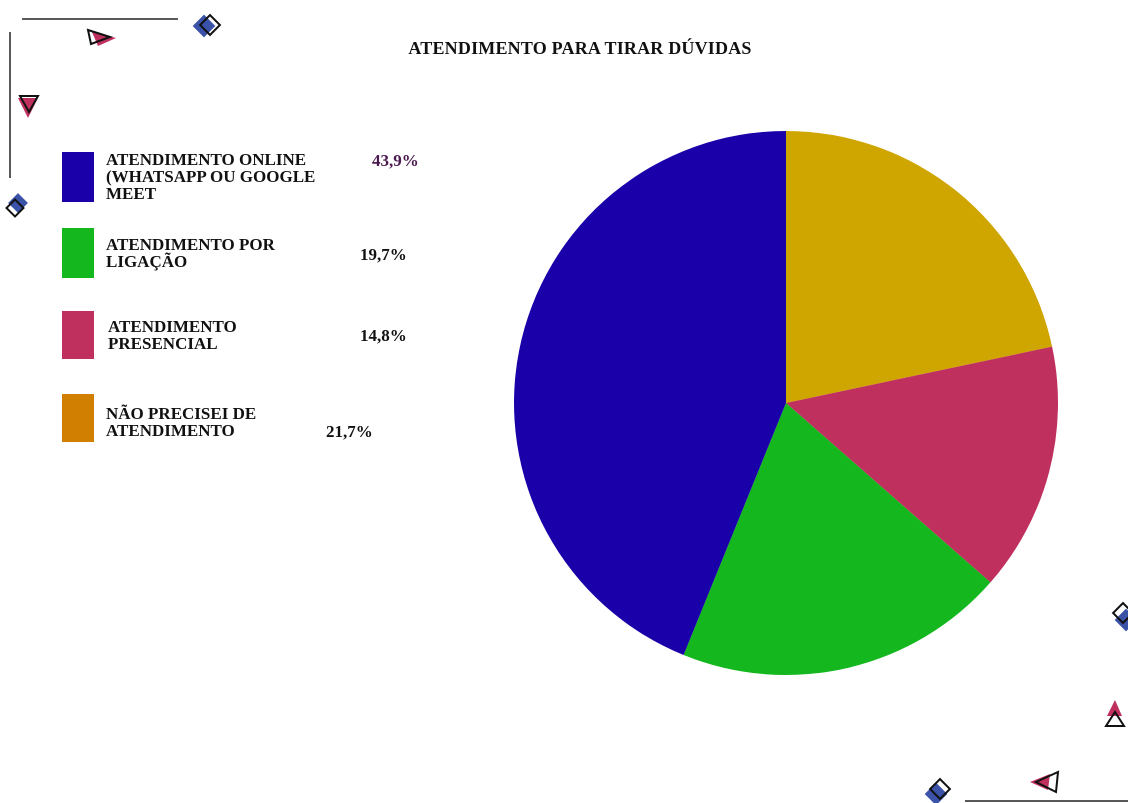  What do you see at coordinates (78, 335) in the screenshot?
I see `legend-swatch-presencial` at bounding box center [78, 335].